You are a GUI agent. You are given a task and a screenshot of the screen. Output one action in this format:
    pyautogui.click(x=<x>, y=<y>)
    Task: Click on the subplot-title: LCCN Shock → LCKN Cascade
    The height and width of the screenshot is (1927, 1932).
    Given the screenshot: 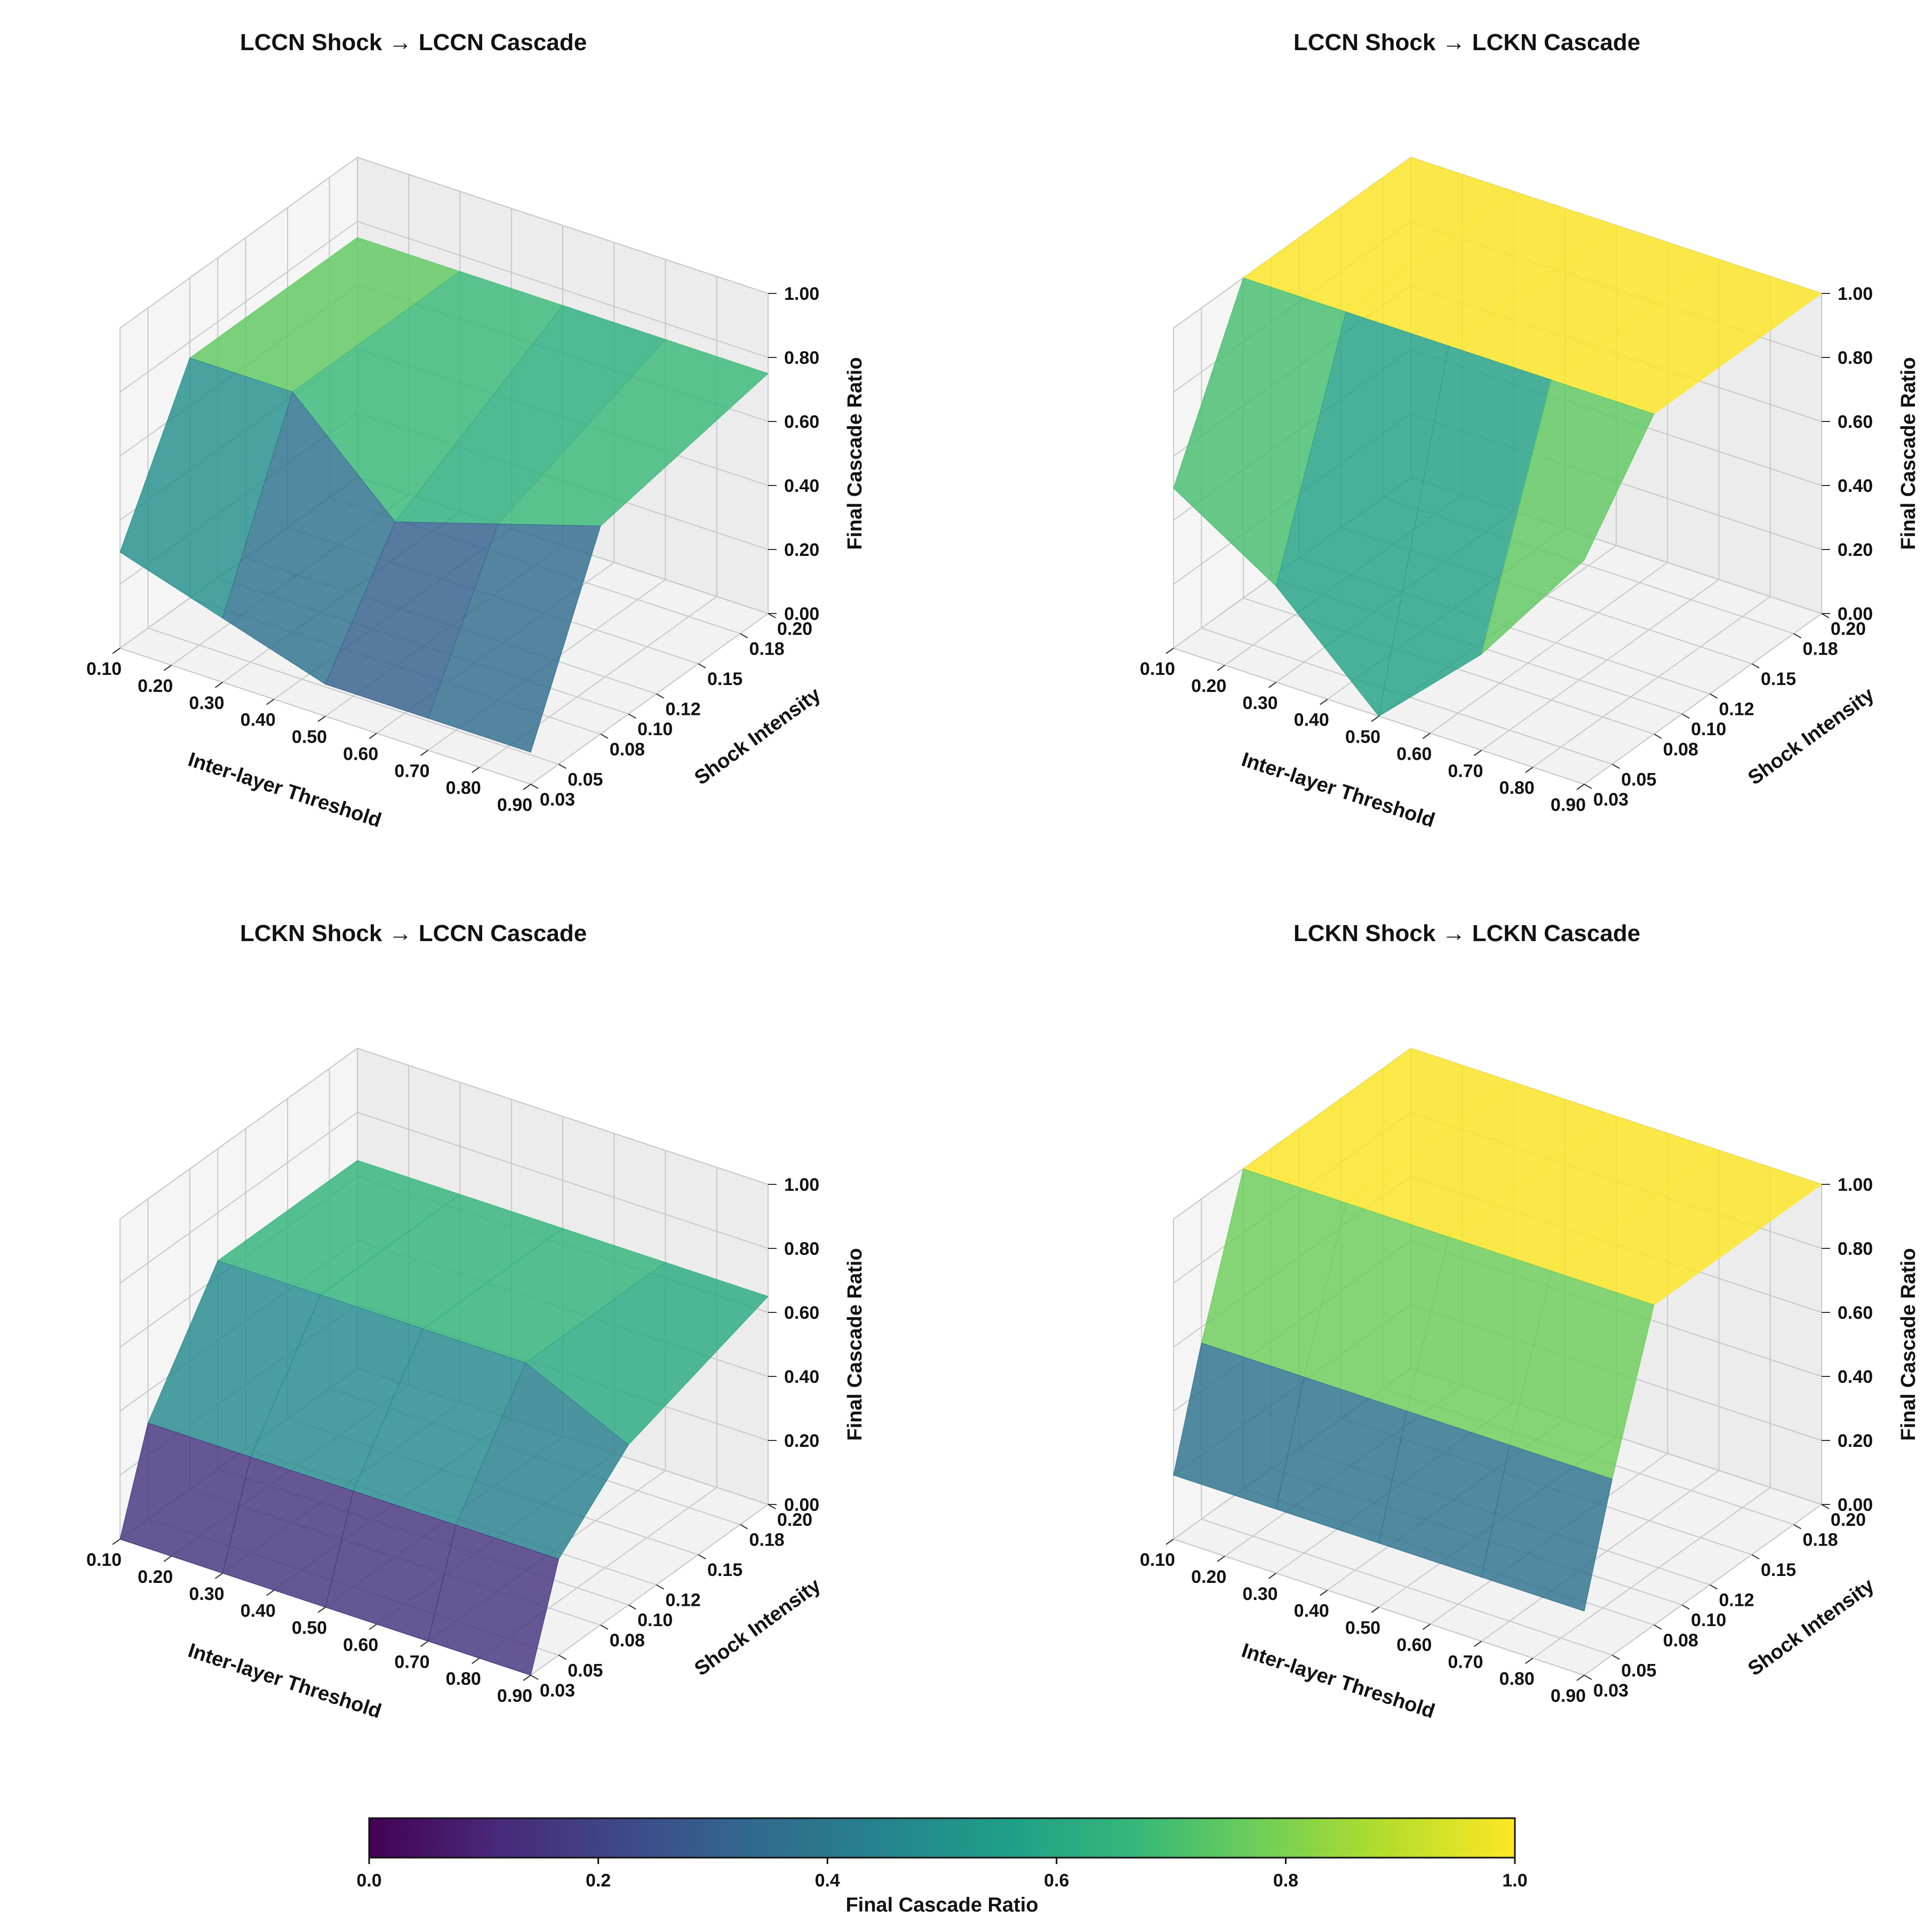 What is the action you would take?
    pyautogui.click(x=1467, y=42)
    